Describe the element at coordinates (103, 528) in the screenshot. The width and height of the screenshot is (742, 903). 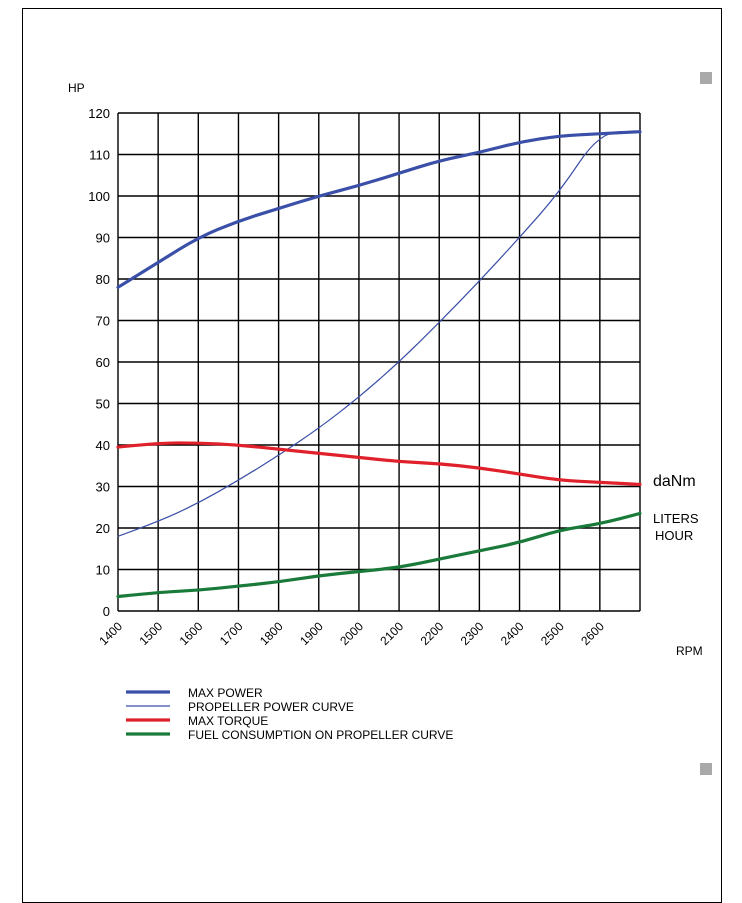
I see `y-tick-label: 20` at that location.